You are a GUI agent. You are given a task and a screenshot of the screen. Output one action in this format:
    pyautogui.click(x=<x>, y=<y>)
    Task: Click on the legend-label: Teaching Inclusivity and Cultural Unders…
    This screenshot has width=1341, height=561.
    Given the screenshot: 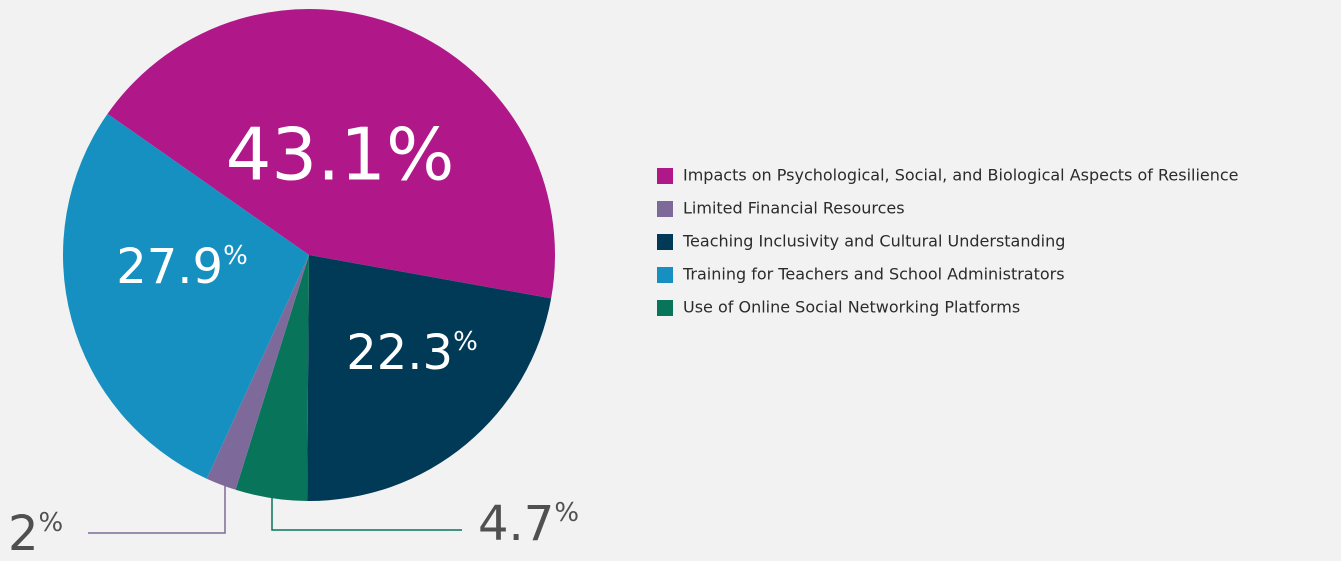 What is the action you would take?
    pyautogui.click(x=873, y=241)
    